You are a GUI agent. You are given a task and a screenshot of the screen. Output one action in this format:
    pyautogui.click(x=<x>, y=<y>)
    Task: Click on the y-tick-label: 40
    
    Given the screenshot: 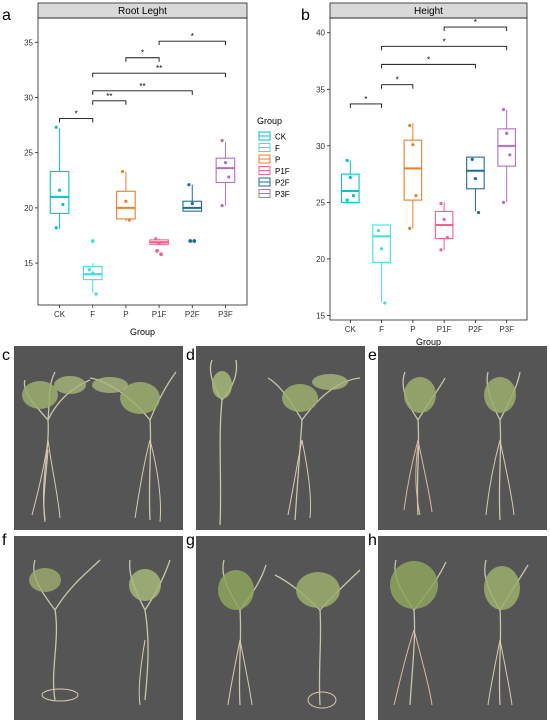 What is the action you would take?
    pyautogui.click(x=320, y=33)
    